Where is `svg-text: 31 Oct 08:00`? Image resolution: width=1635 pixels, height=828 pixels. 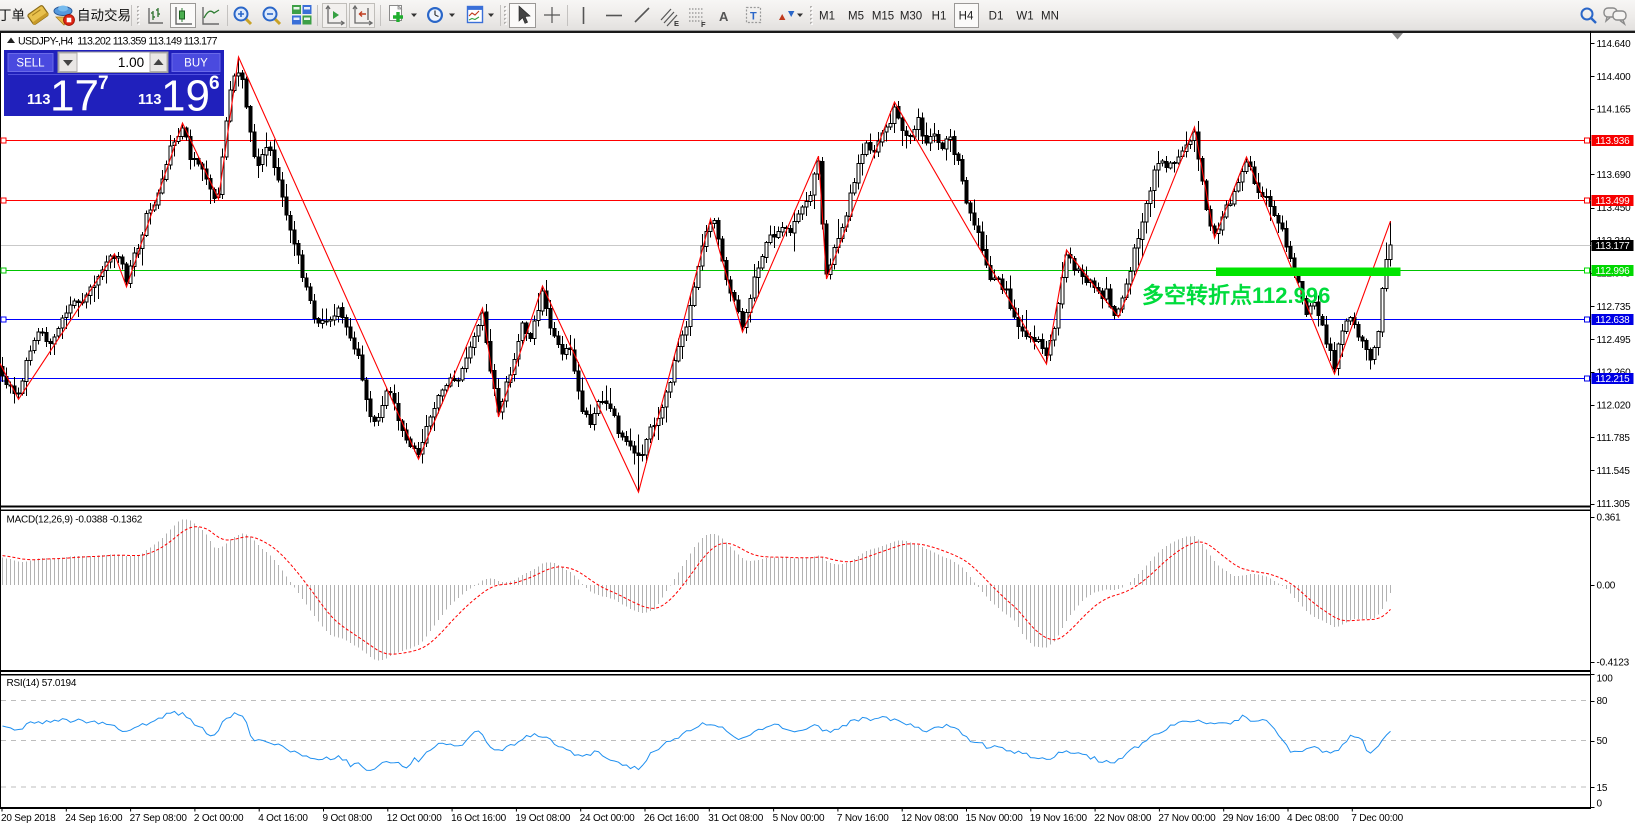
svg-text: 31 Oct 08:00 is located at coordinates (735, 818).